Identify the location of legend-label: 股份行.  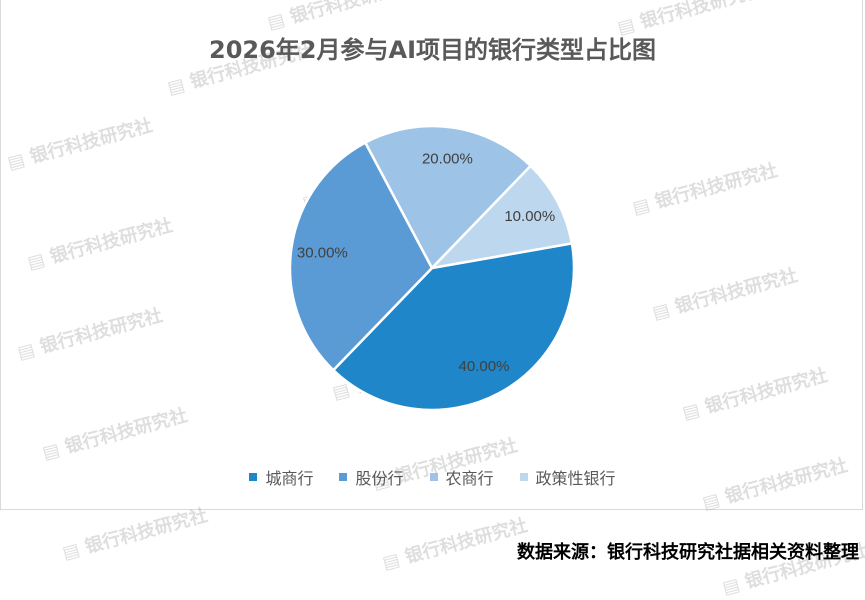
(379, 478).